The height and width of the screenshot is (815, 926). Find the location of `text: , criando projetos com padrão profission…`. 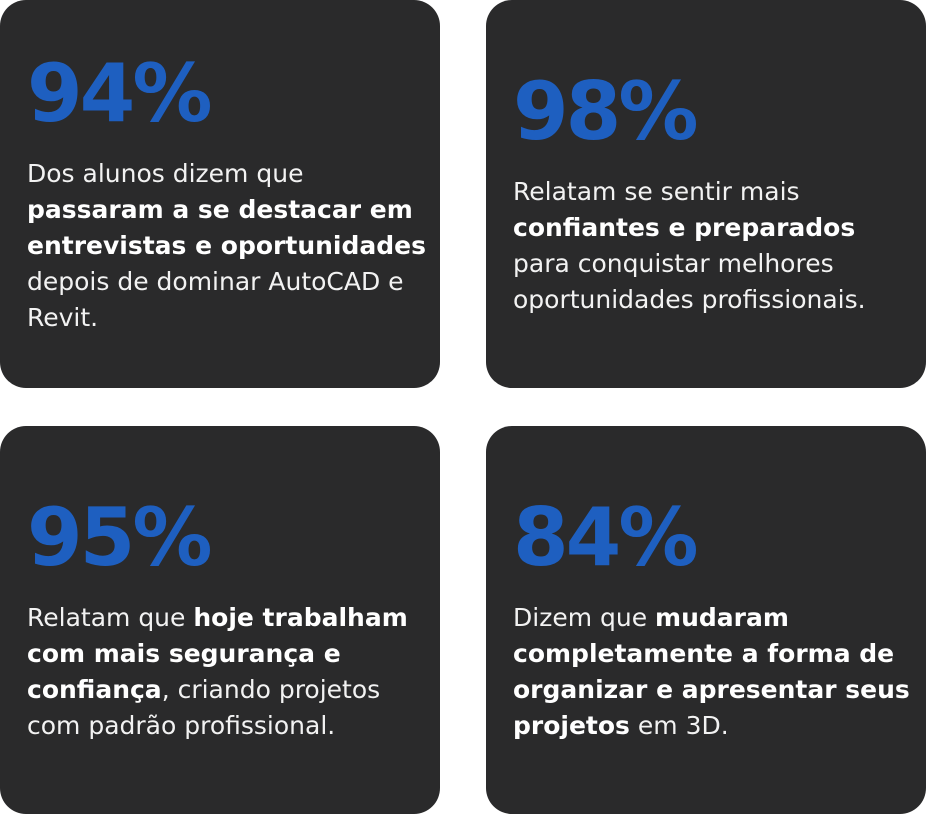

text: , criando projetos com padrão profission… is located at coordinates (204, 707).